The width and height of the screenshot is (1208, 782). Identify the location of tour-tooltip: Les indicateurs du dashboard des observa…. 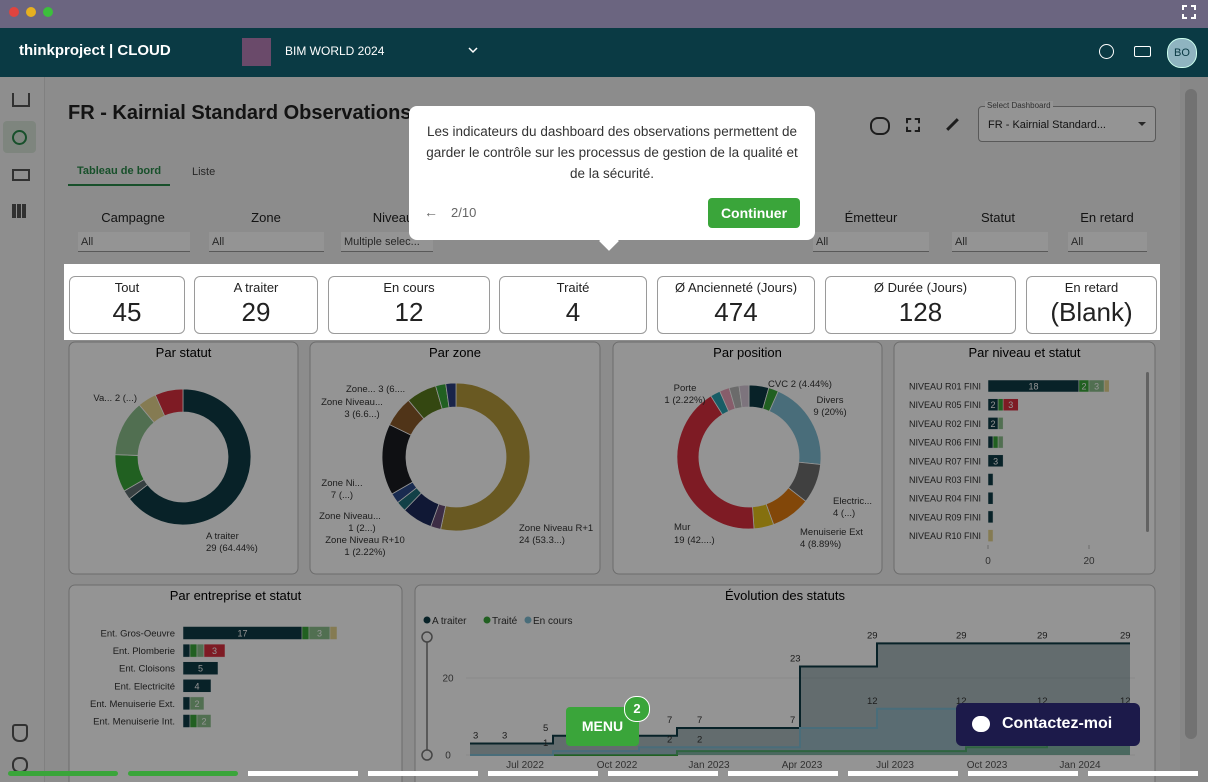
(612, 178).